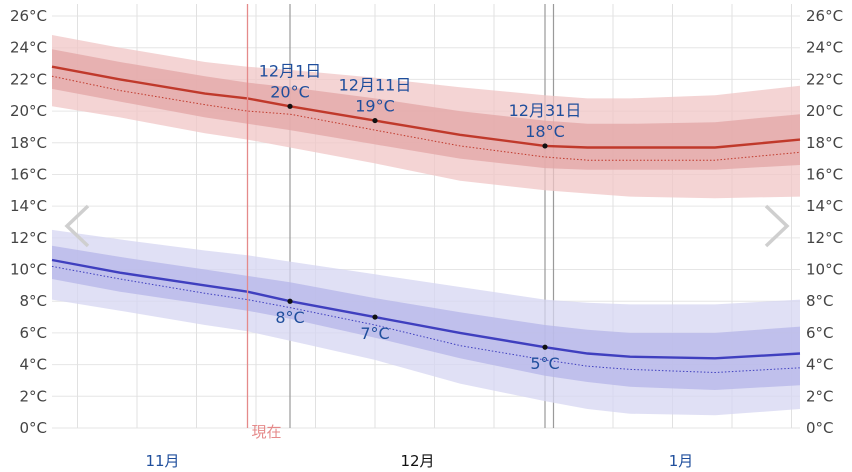  What do you see at coordinates (824, 174) in the screenshot?
I see `y-tick-label-right: 16°C` at bounding box center [824, 174].